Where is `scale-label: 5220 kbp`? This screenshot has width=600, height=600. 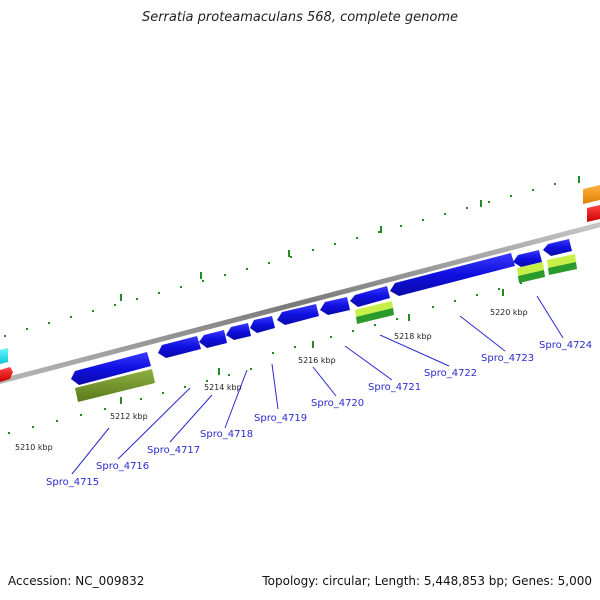
scale-label: 5220 kbp is located at coordinates (509, 312).